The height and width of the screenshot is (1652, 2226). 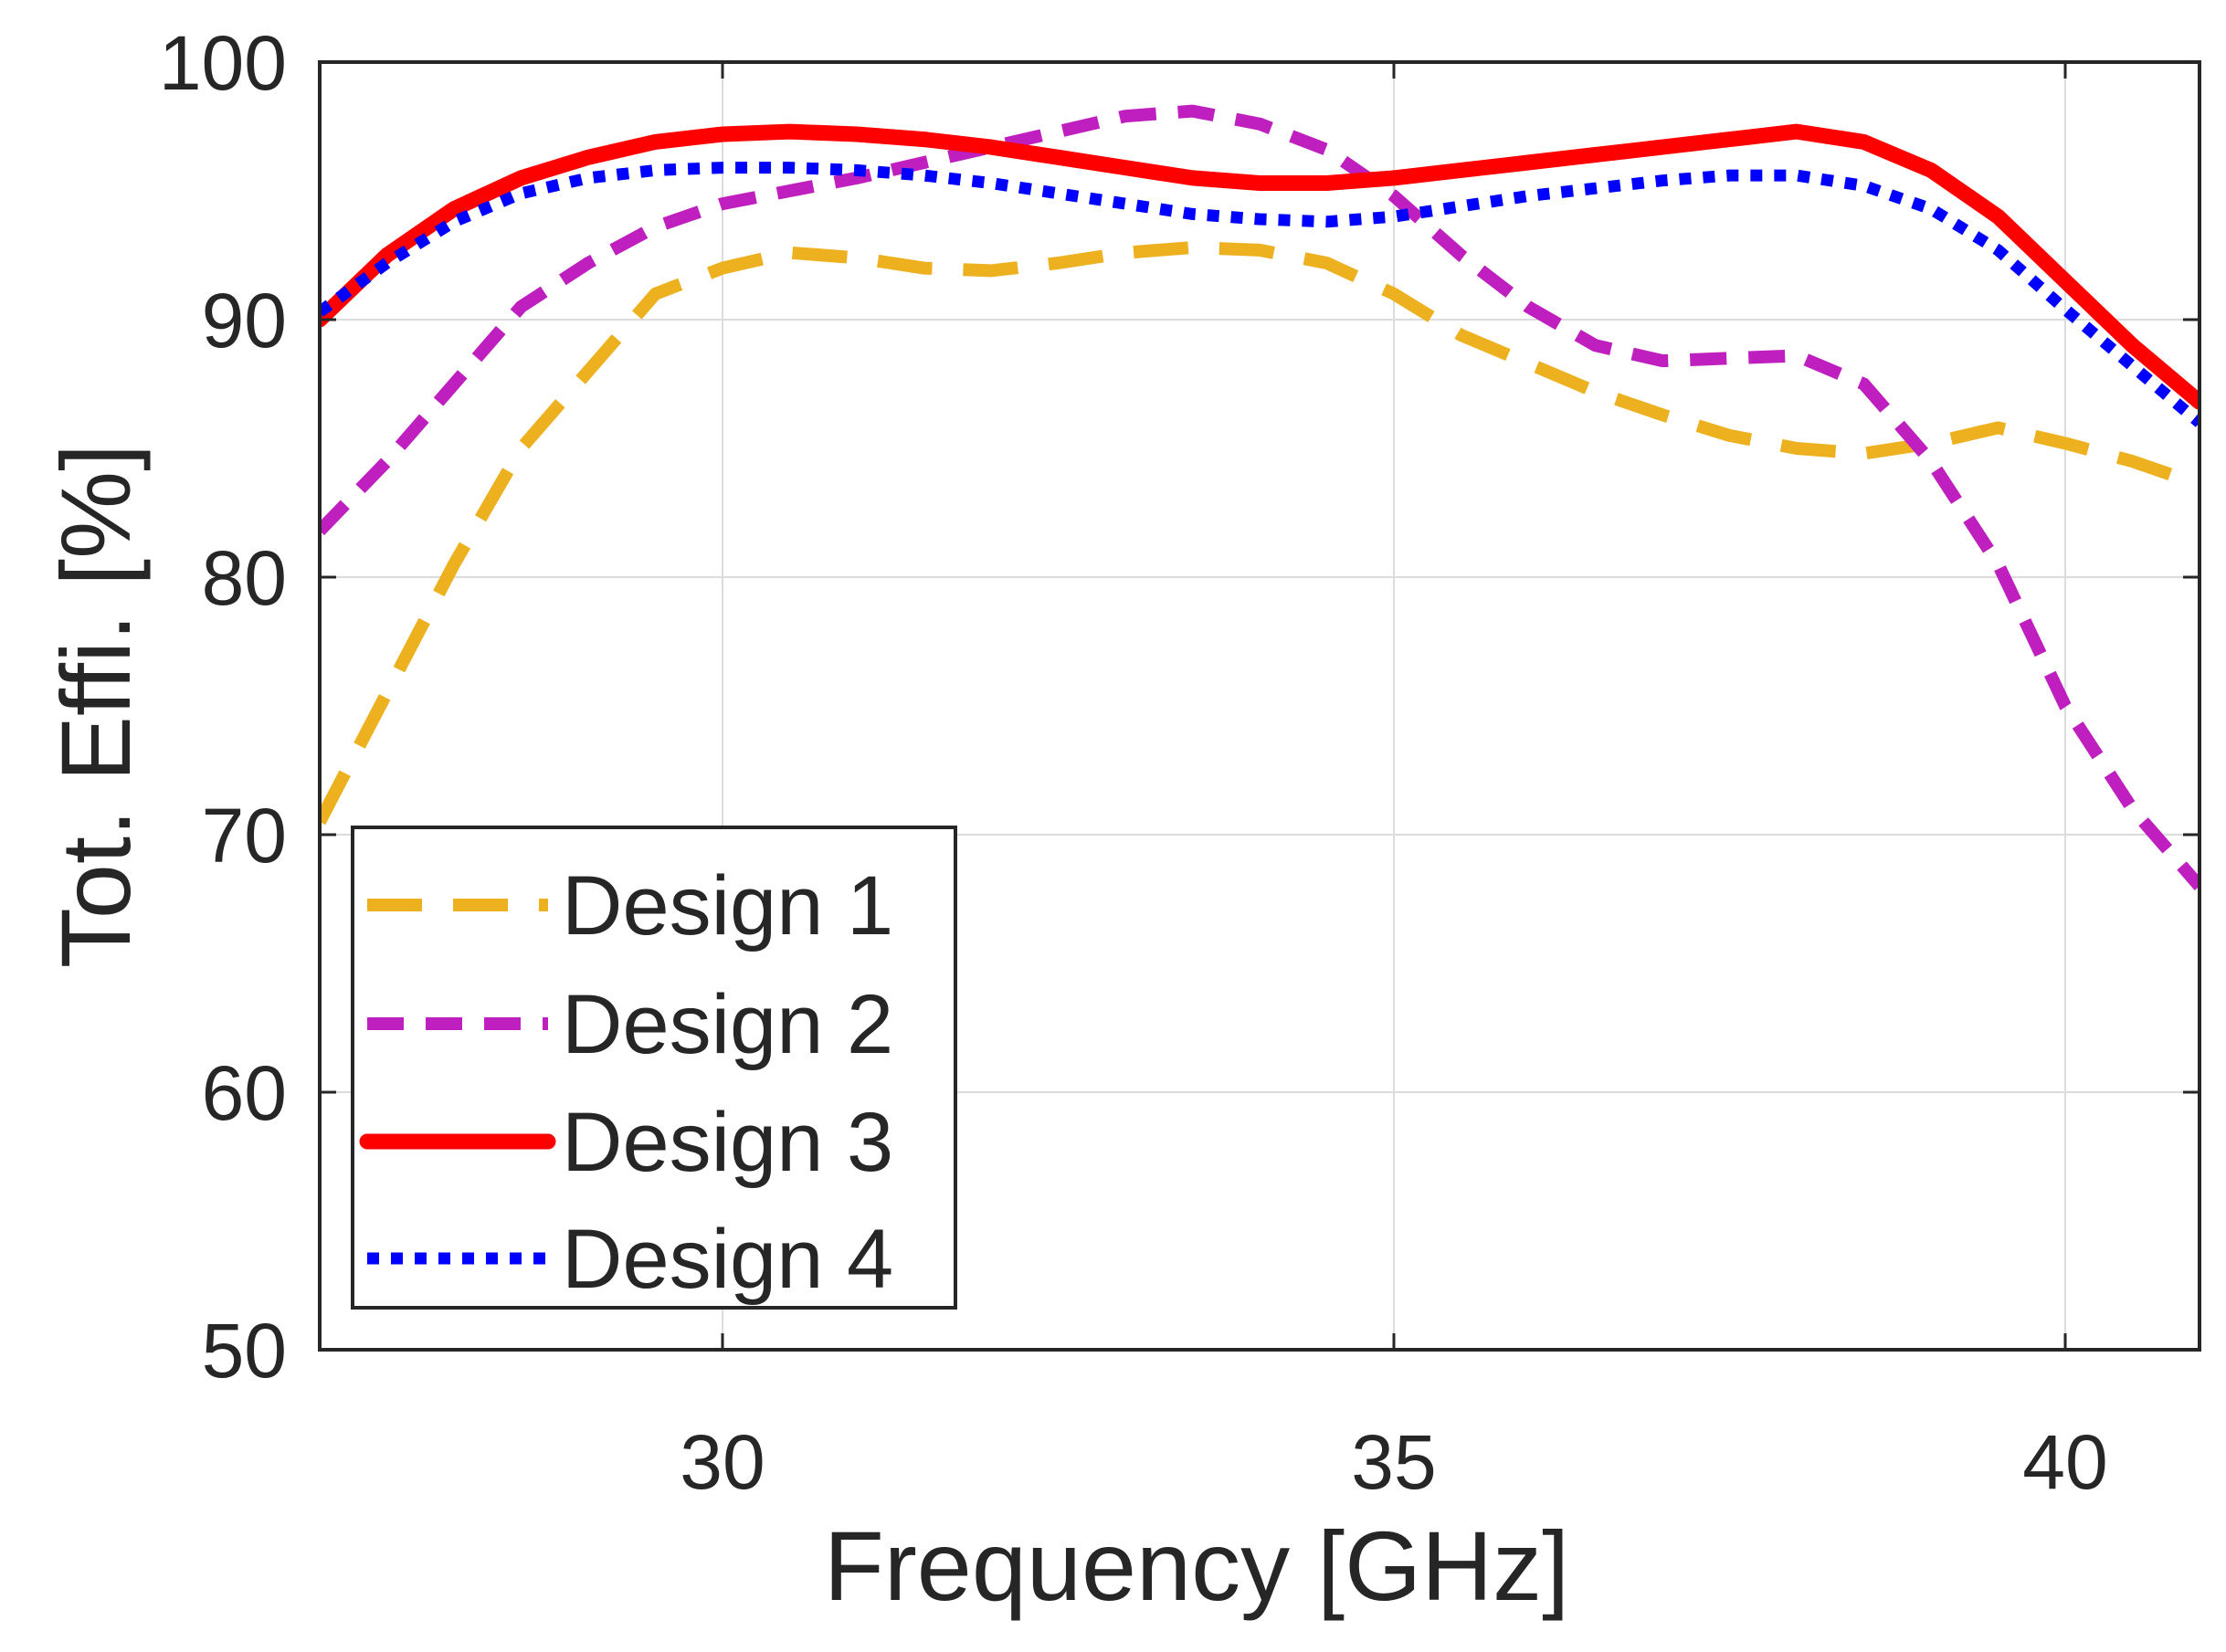 I want to click on y-tick-label: 70, so click(x=244, y=836).